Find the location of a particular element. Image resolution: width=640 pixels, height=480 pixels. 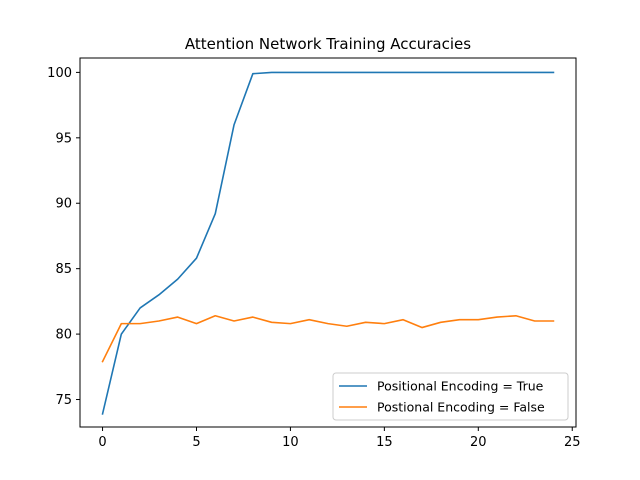

legend-label-1: Postional Encoding = False is located at coordinates (461, 407).